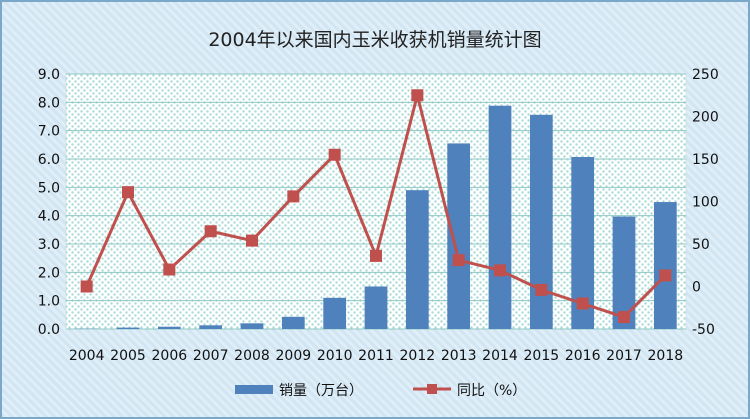 Image resolution: width=750 pixels, height=419 pixels. I want to click on x-tick-label: 2006, so click(170, 356).